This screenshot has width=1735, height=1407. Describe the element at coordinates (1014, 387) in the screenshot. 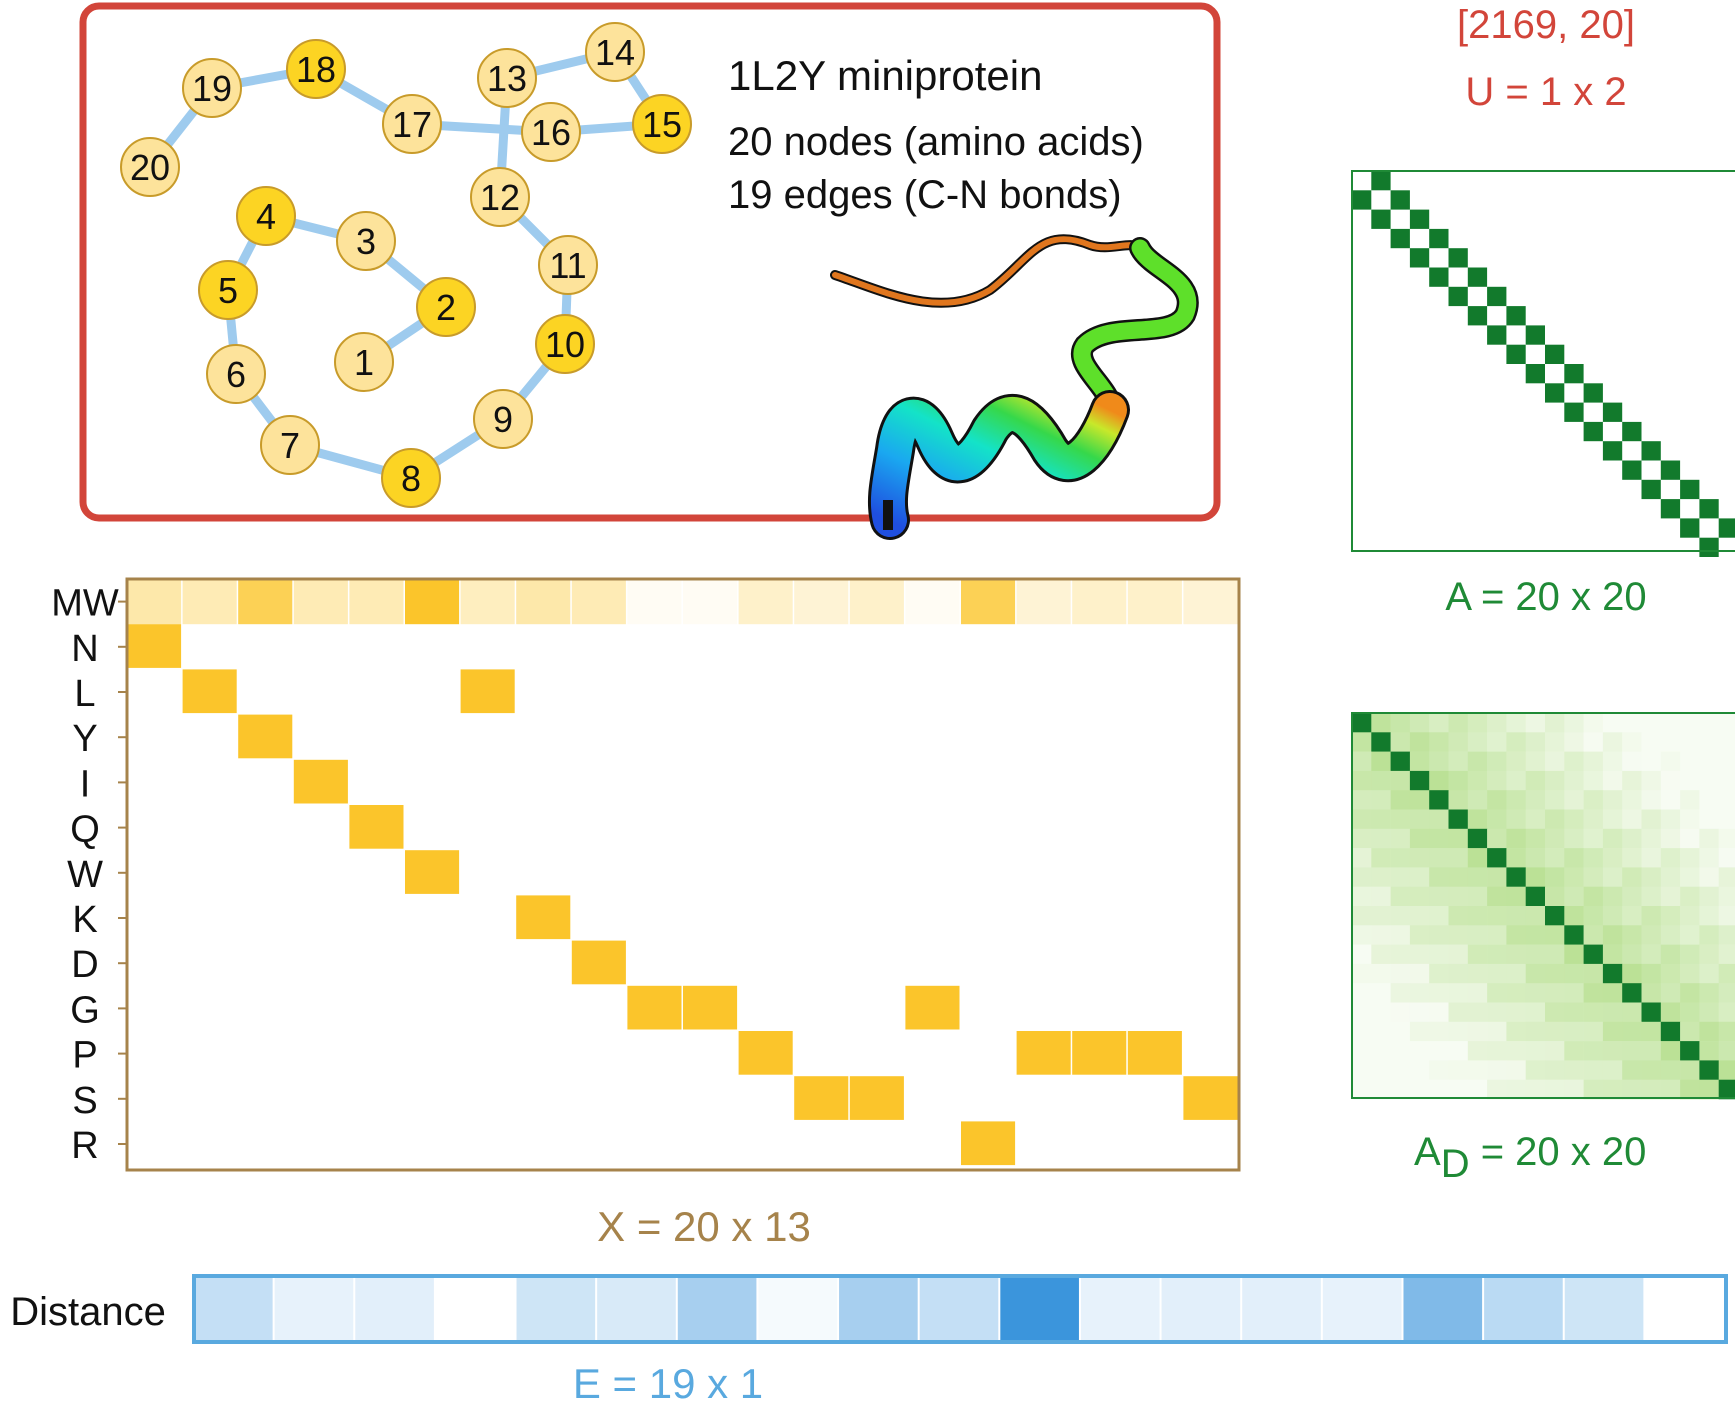

I see `protein-ribbon-illustration` at that location.